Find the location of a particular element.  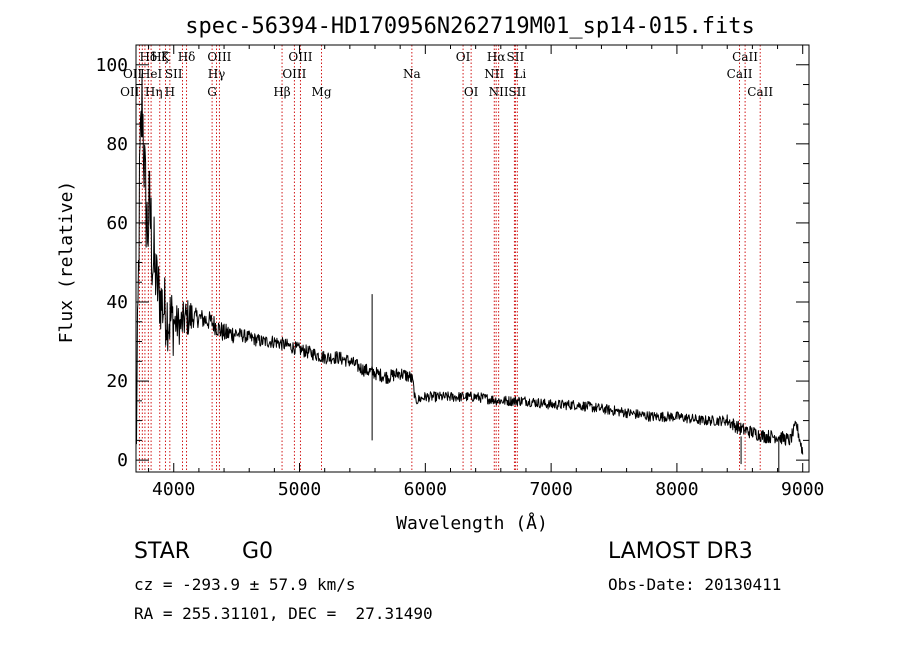

x-tick-label: 8000 is located at coordinates (676, 489).